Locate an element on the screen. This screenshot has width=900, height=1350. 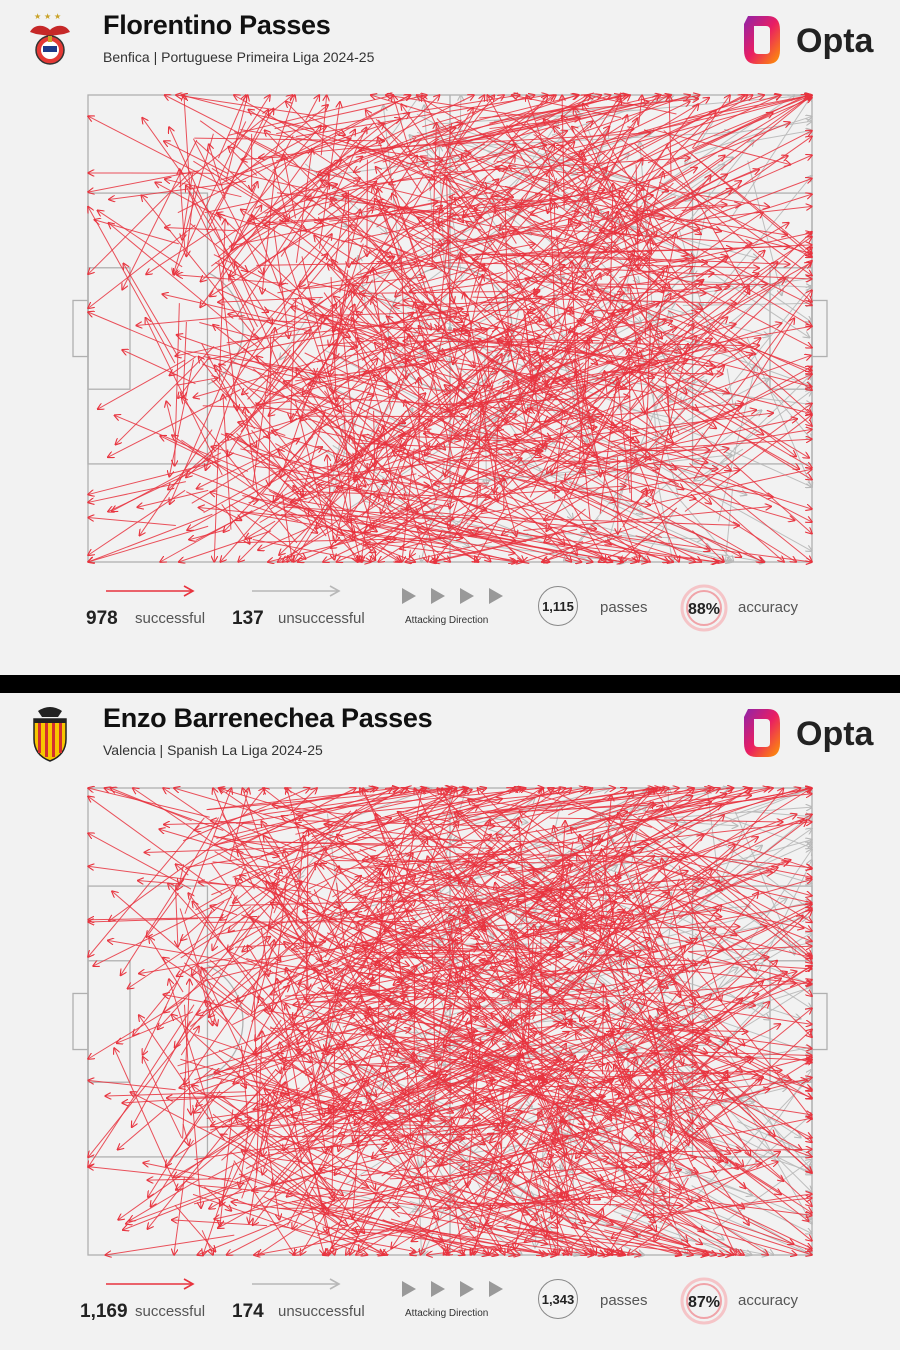
opta-logo-icon: Opta is located at coordinates (809, 733).